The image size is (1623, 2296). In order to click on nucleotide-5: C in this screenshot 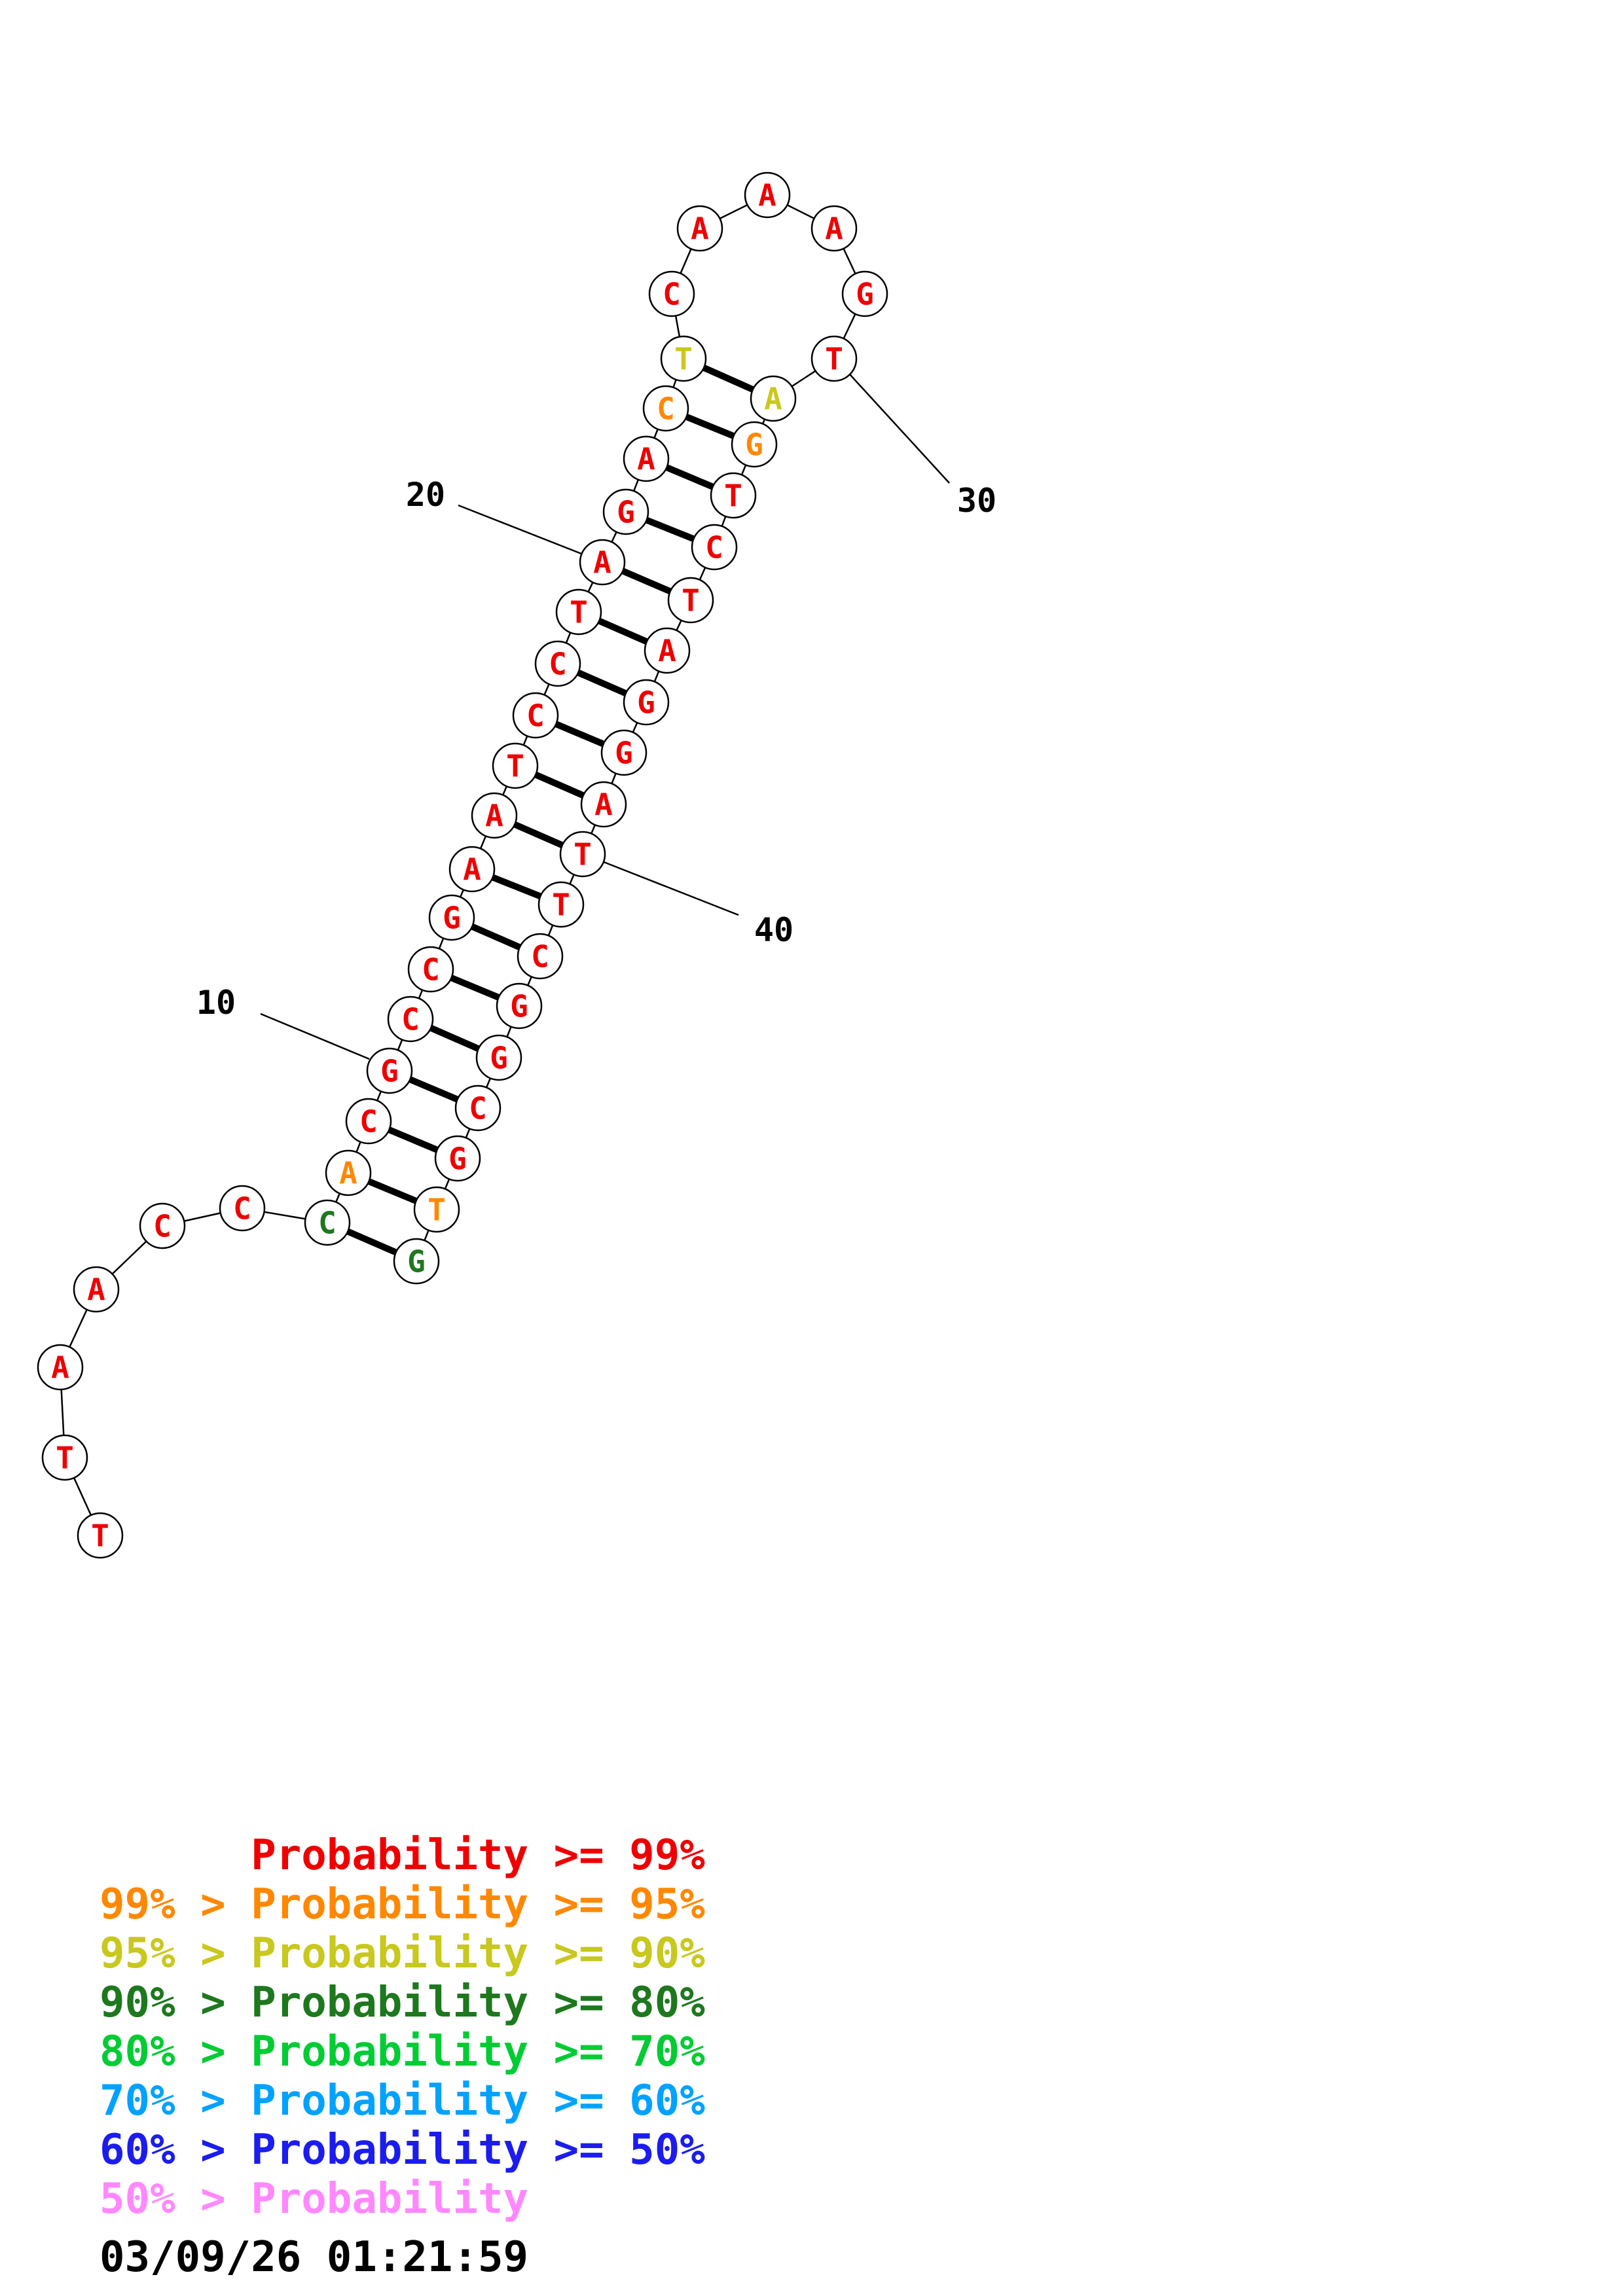, I will do `click(162, 1225)`.